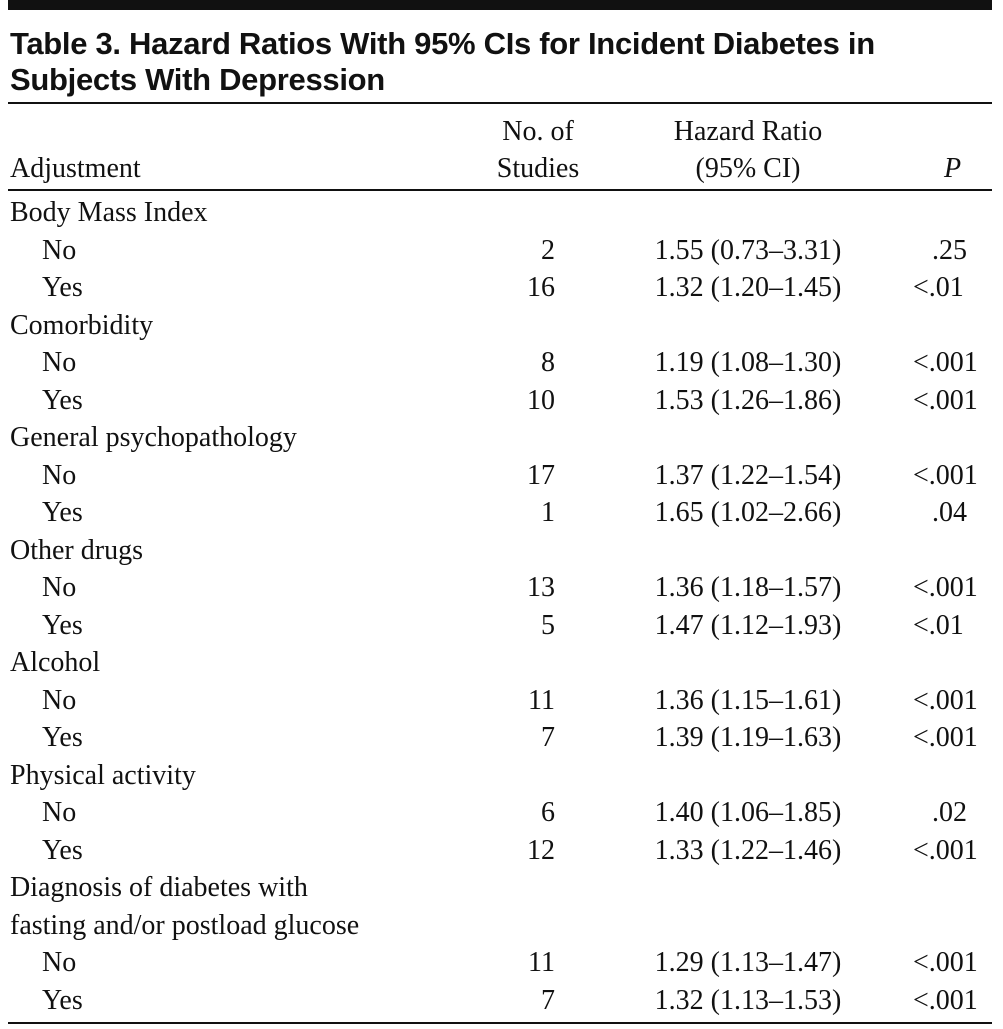 This screenshot has height=1029, width=1003. I want to click on group-label: Other drugs, so click(76, 550).